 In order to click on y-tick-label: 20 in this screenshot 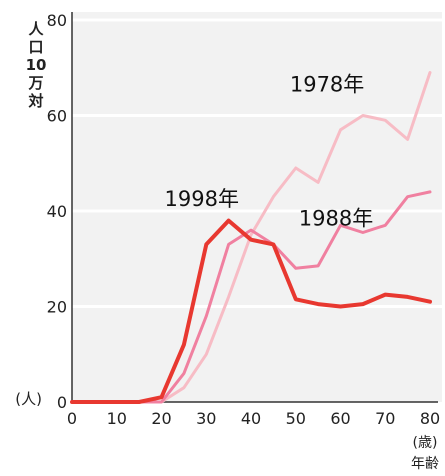, I will do `click(57, 307)`.